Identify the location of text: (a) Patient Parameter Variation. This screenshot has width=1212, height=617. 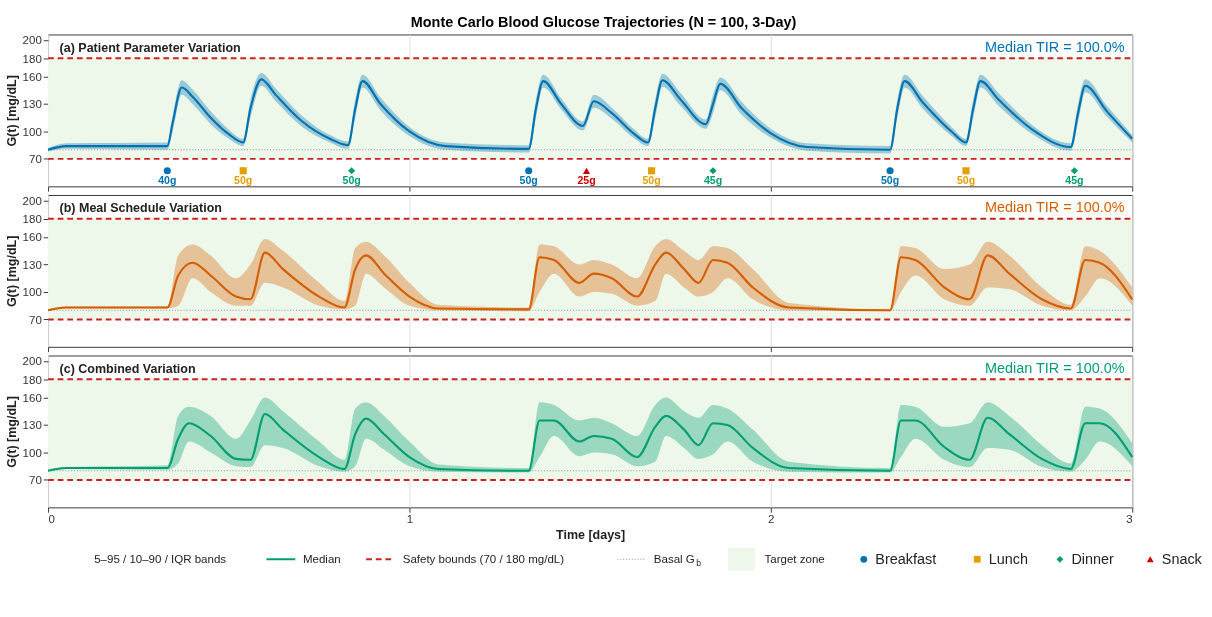
(150, 47).